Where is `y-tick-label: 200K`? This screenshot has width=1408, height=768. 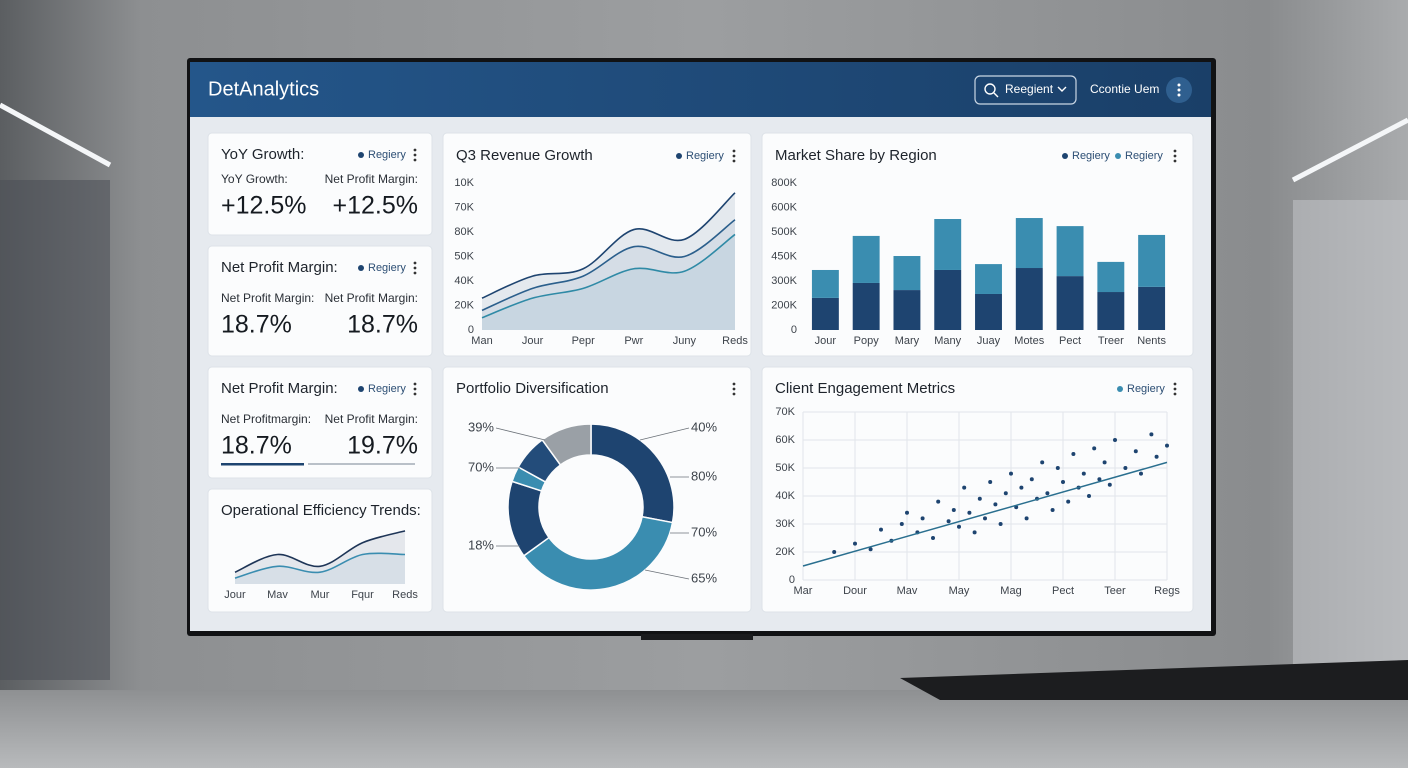 y-tick-label: 200K is located at coordinates (784, 305).